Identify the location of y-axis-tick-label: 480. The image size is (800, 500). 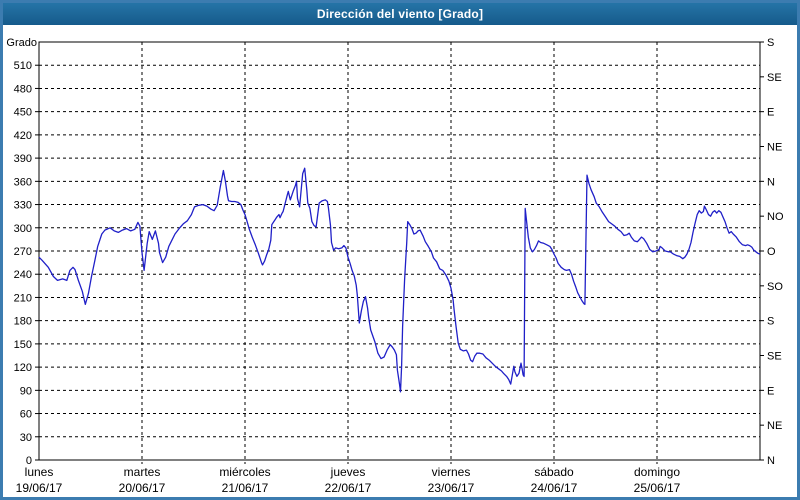
(23, 89).